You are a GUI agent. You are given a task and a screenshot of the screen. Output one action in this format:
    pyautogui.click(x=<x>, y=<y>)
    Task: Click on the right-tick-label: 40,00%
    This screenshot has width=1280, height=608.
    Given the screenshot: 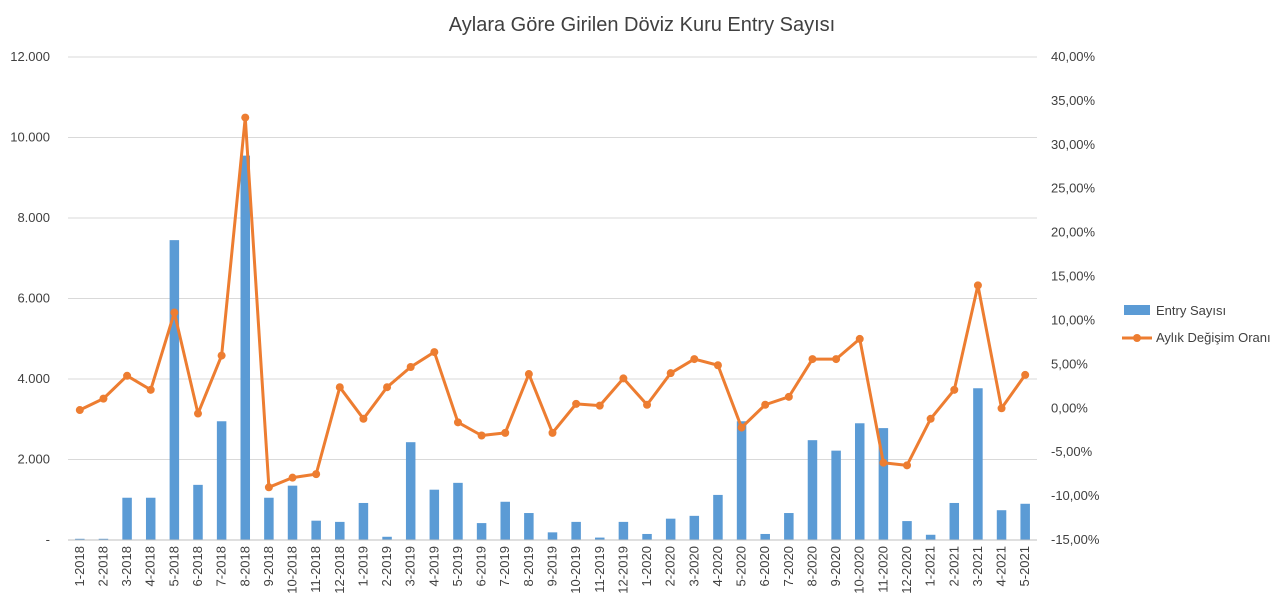 What is the action you would take?
    pyautogui.click(x=1073, y=56)
    